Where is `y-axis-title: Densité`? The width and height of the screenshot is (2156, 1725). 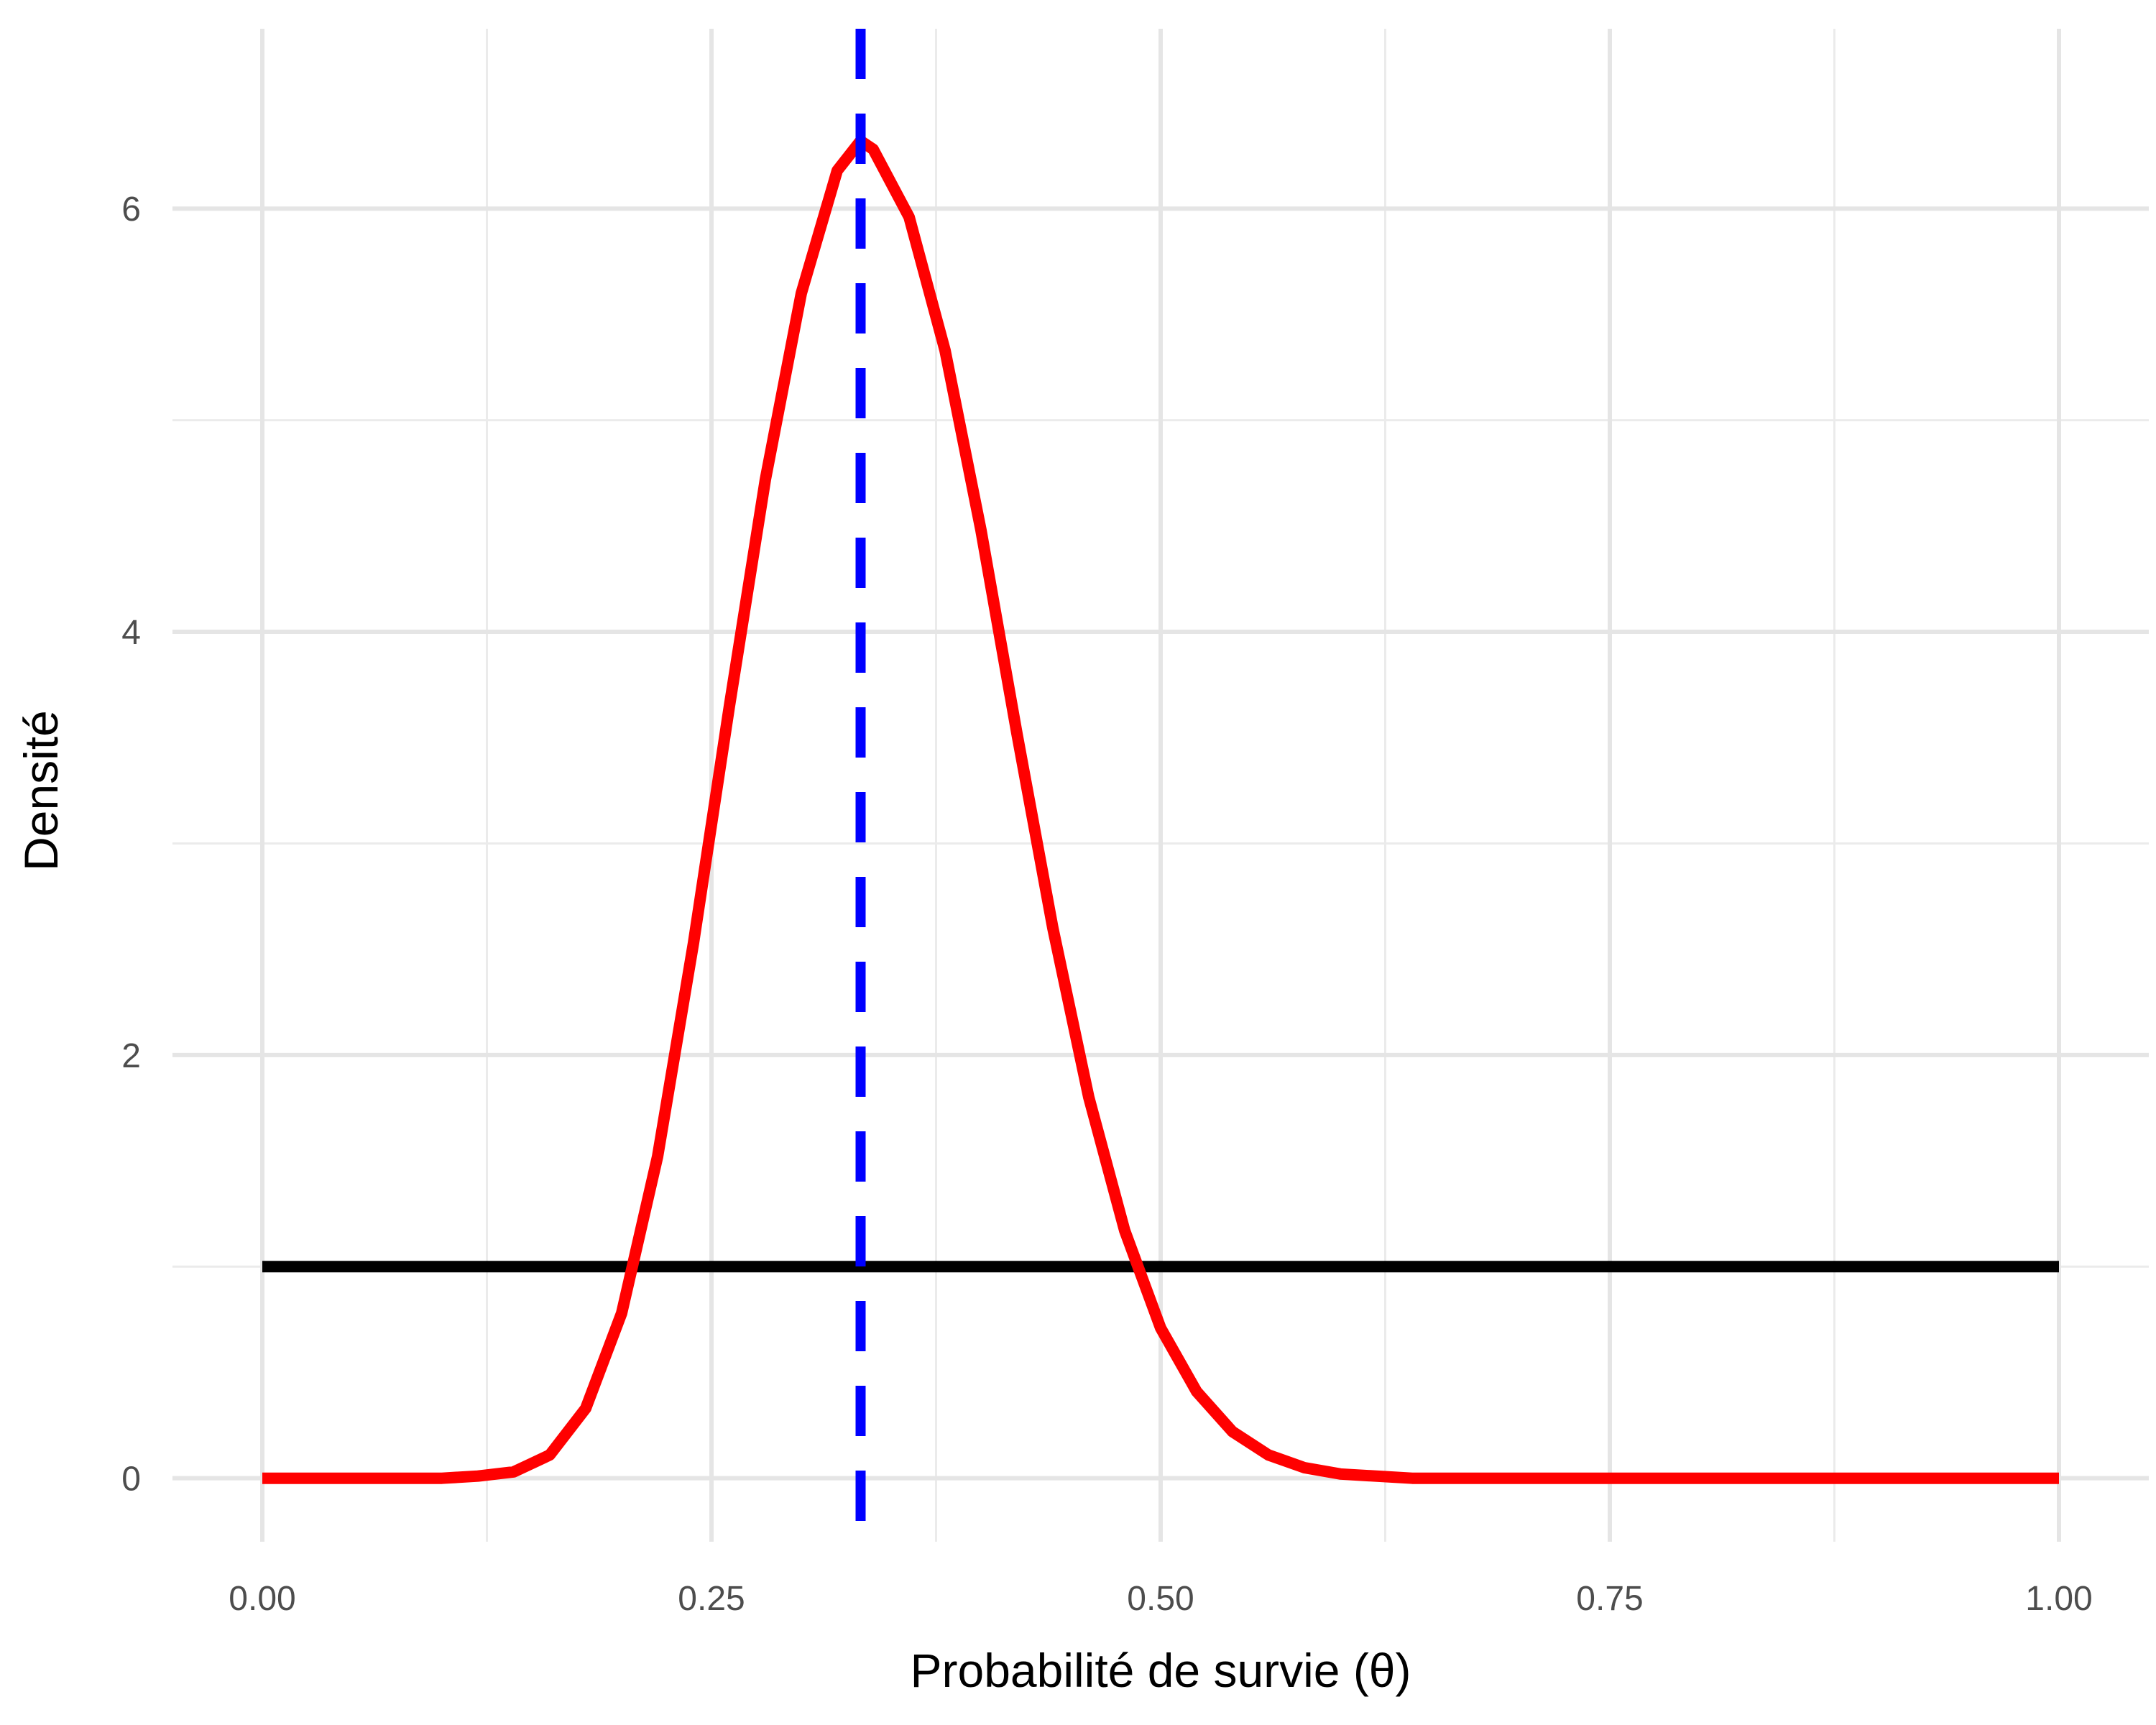
y-axis-title: Densité is located at coordinates (41, 790).